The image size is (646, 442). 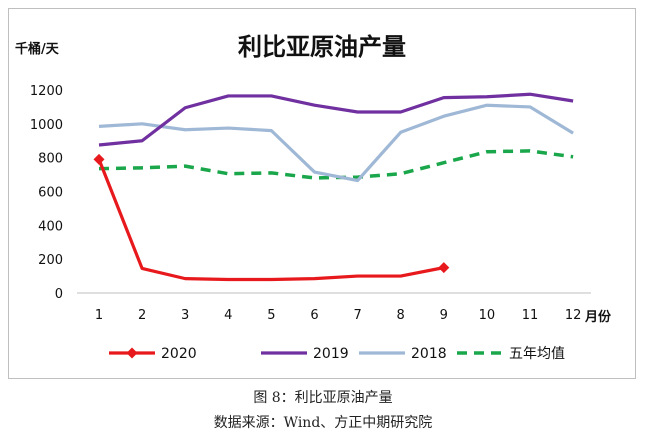 What do you see at coordinates (99, 315) in the screenshot?
I see `x-tick-label: 1` at bounding box center [99, 315].